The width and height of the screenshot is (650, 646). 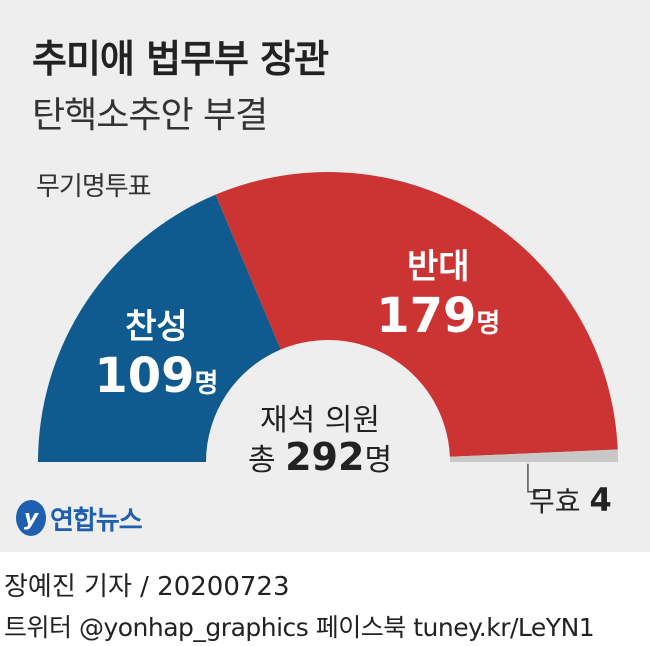 I want to click on page-title: 추미애 법무부 장관, so click(x=180, y=59).